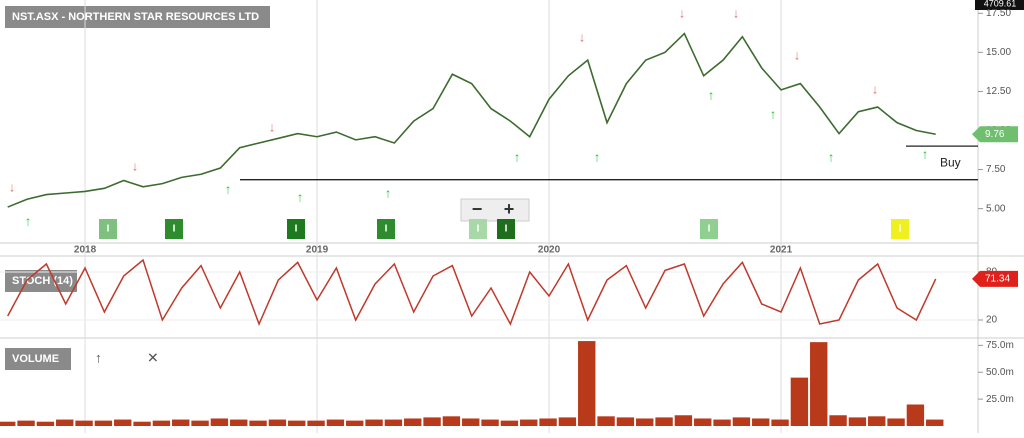 The image size is (1024, 438). Describe the element at coordinates (1000, 345) in the screenshot. I see `y-tick-label: 75.0m` at that location.